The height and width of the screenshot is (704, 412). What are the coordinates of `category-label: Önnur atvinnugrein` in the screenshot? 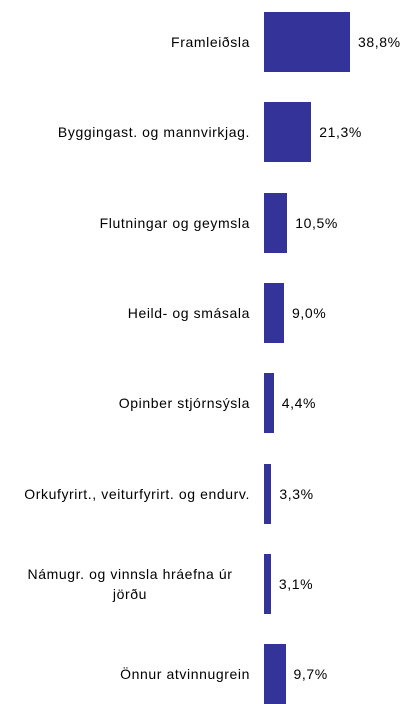 It's located at (125, 674).